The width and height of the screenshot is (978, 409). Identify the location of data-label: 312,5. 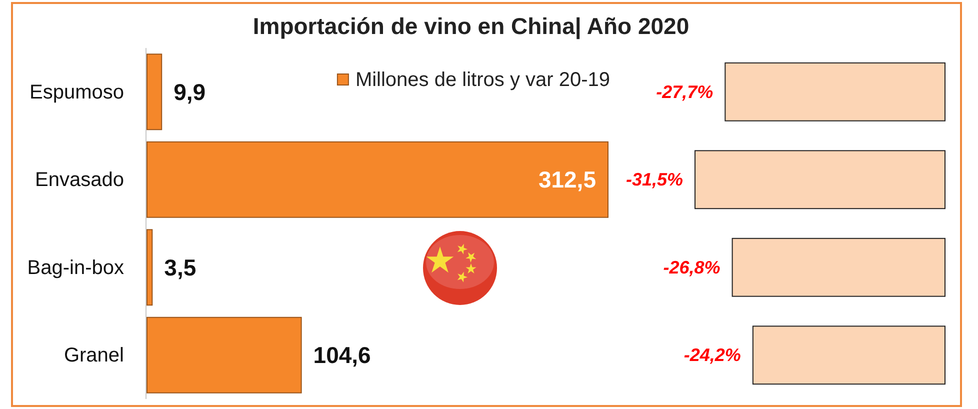
(567, 179).